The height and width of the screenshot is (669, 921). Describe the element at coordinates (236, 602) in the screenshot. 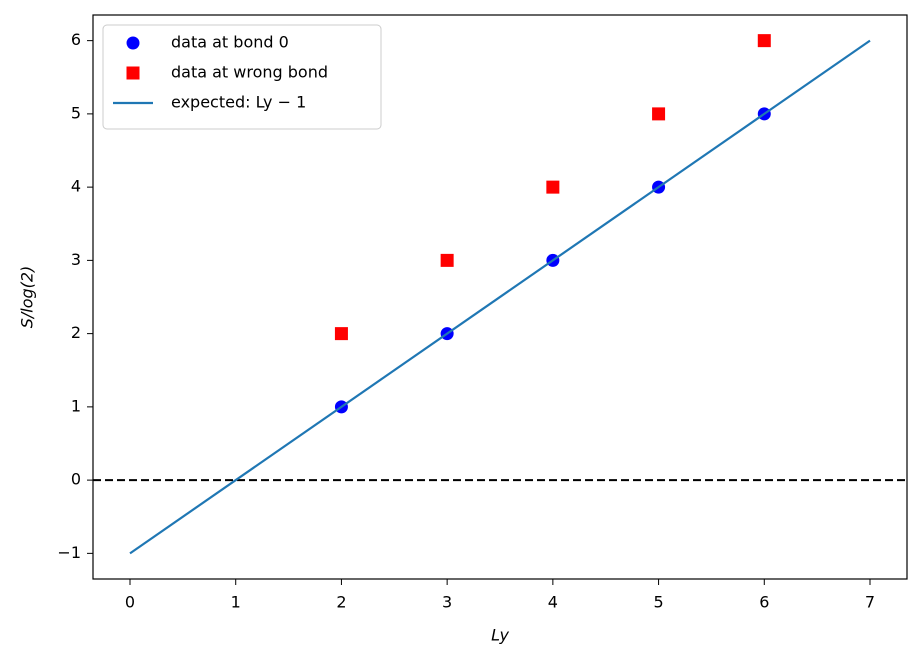

I see `x-tick-label: 1` at that location.